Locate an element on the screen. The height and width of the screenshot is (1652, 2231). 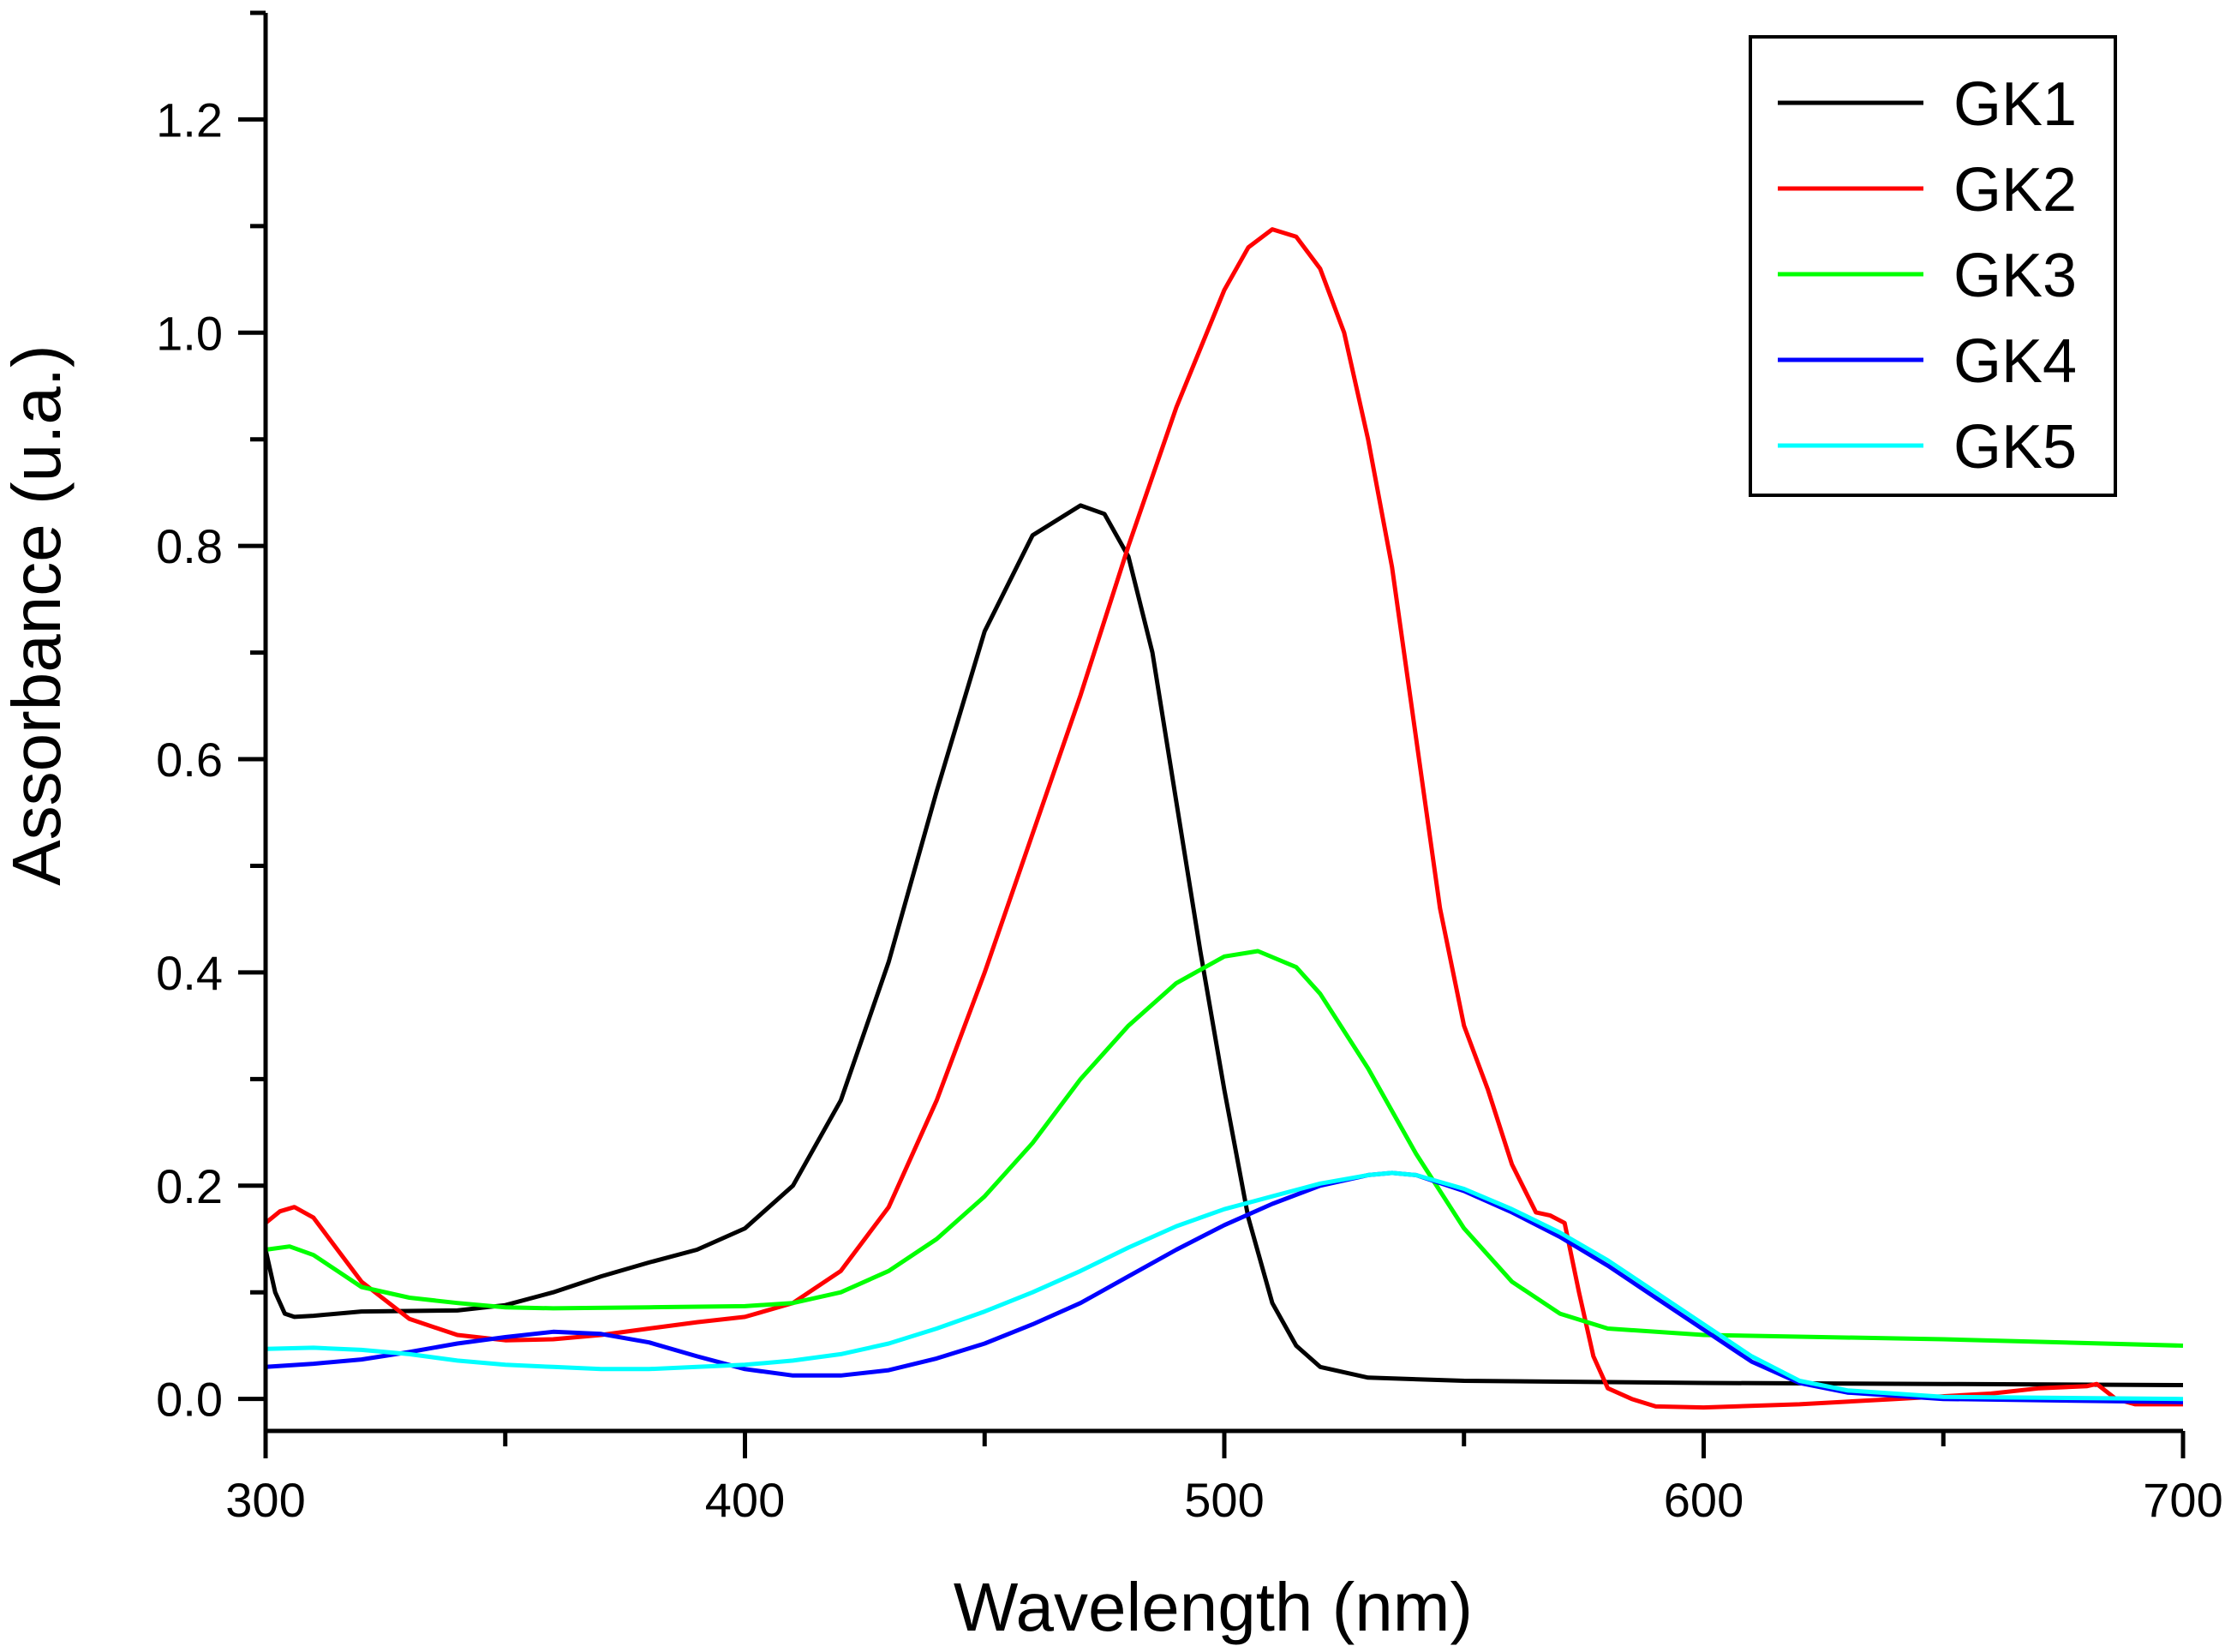
legend-label-gk5: GK5 is located at coordinates (2015, 447).